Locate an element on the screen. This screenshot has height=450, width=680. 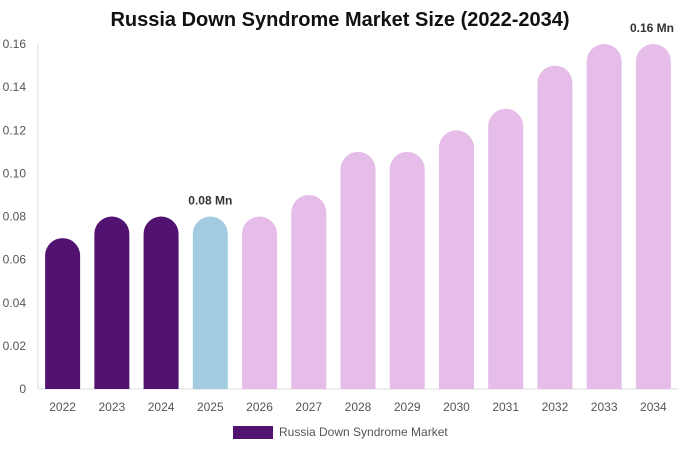
x-tick-label: 2032 is located at coordinates (555, 407).